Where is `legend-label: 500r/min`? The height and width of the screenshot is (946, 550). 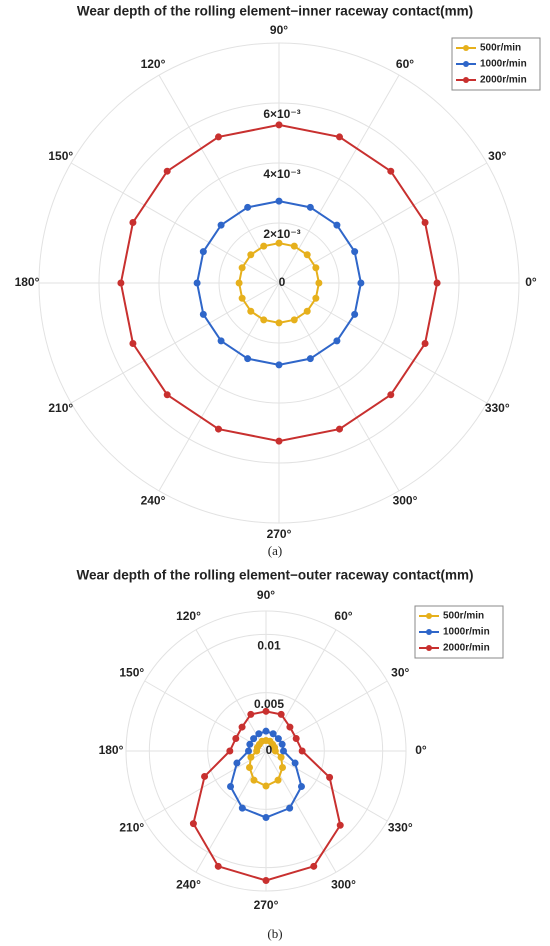
legend-label: 500r/min is located at coordinates (500, 48).